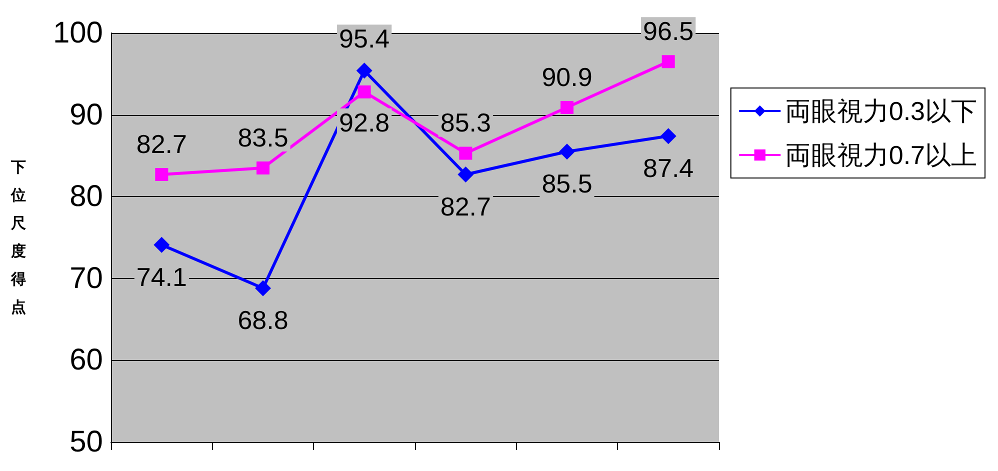 The image size is (998, 471). Describe the element at coordinates (881, 111) in the screenshot. I see `legend-label: 両眼視力0.3以下` at that location.